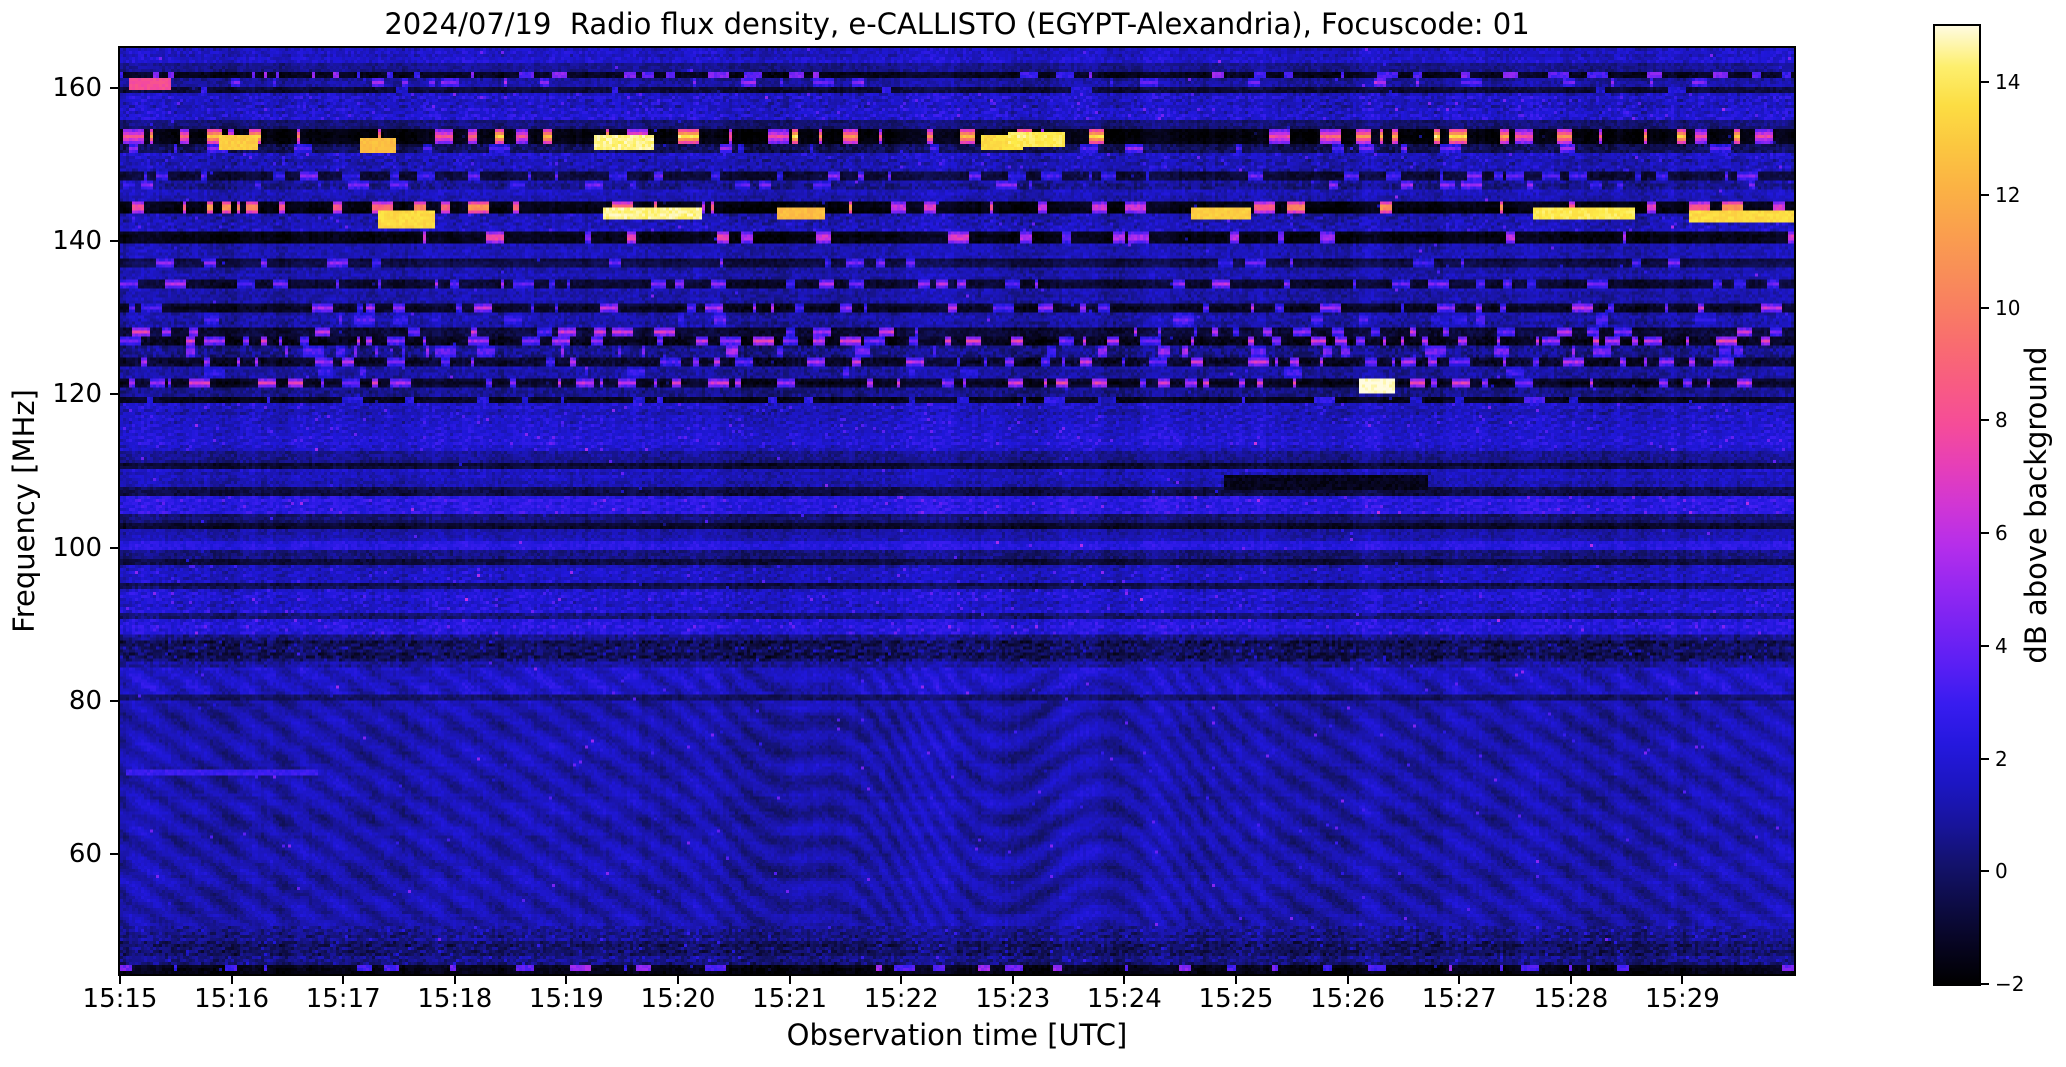 Image resolution: width=2066 pixels, height=1067 pixels. What do you see at coordinates (1124, 999) in the screenshot?
I see `x-tick-label: 15:24` at bounding box center [1124, 999].